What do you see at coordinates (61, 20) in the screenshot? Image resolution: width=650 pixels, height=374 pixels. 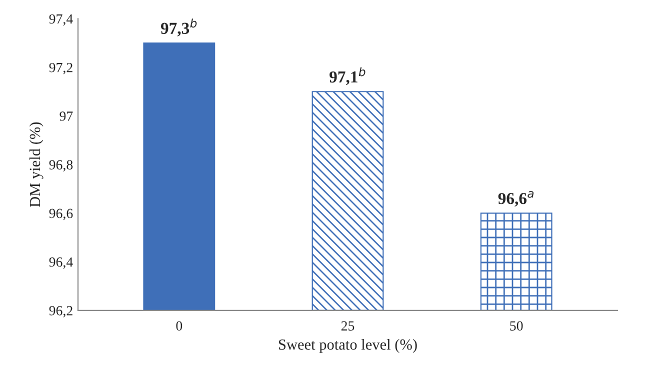 I see `y-tick-label: 97,4` at bounding box center [61, 20].